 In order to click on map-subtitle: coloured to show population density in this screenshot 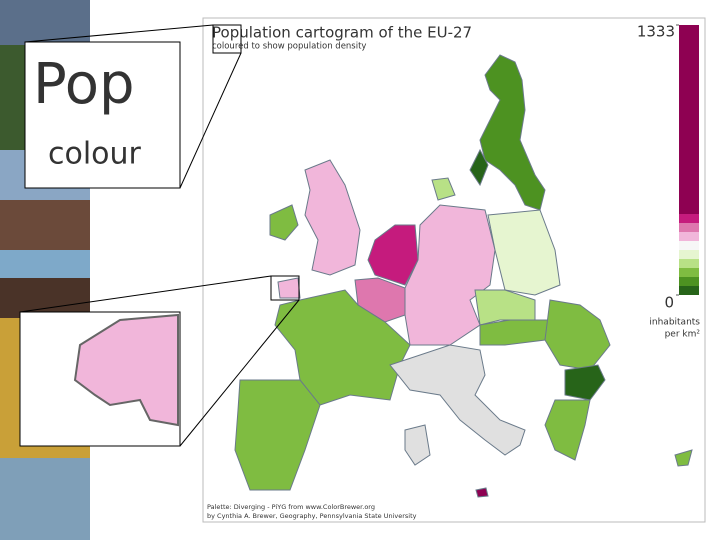, I will do `click(289, 47)`.